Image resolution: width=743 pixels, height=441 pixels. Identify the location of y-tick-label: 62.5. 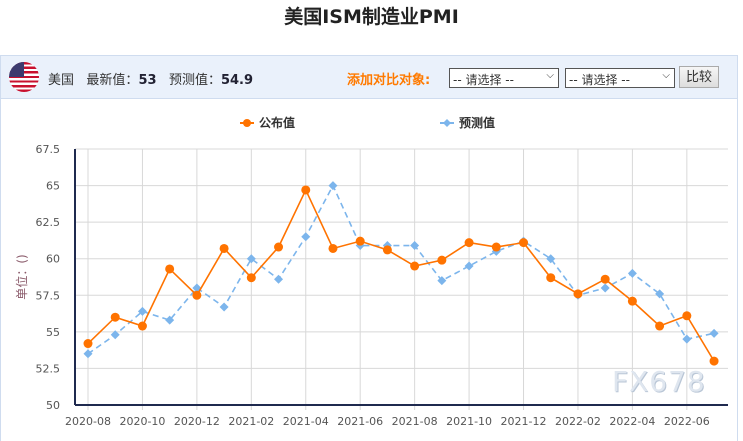
(48, 222).